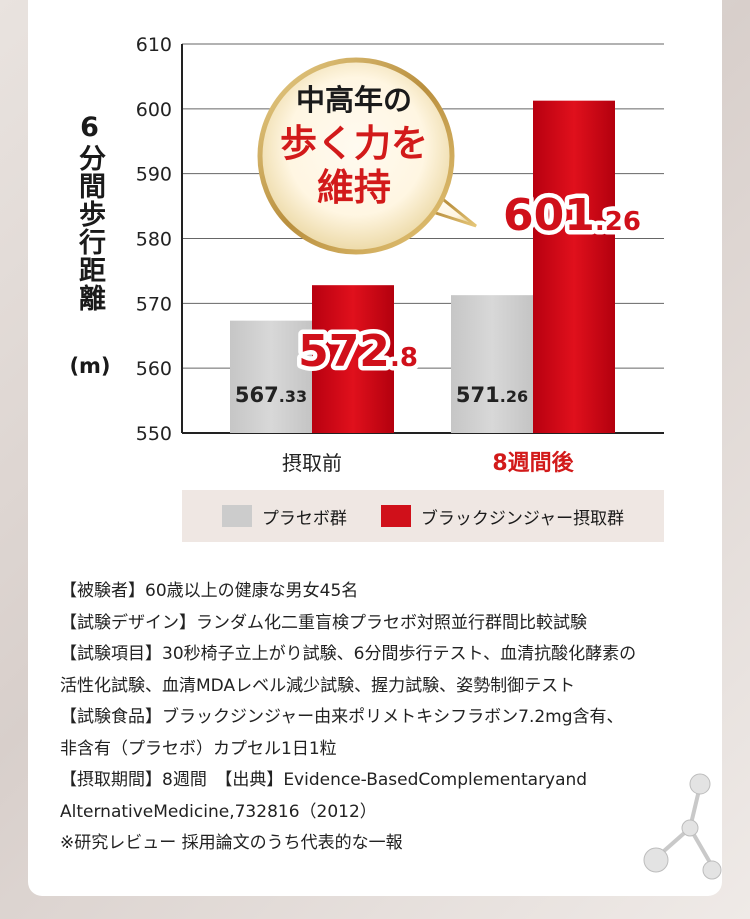  What do you see at coordinates (90, 366) in the screenshot?
I see `y-axis-unit: (m)` at bounding box center [90, 366].